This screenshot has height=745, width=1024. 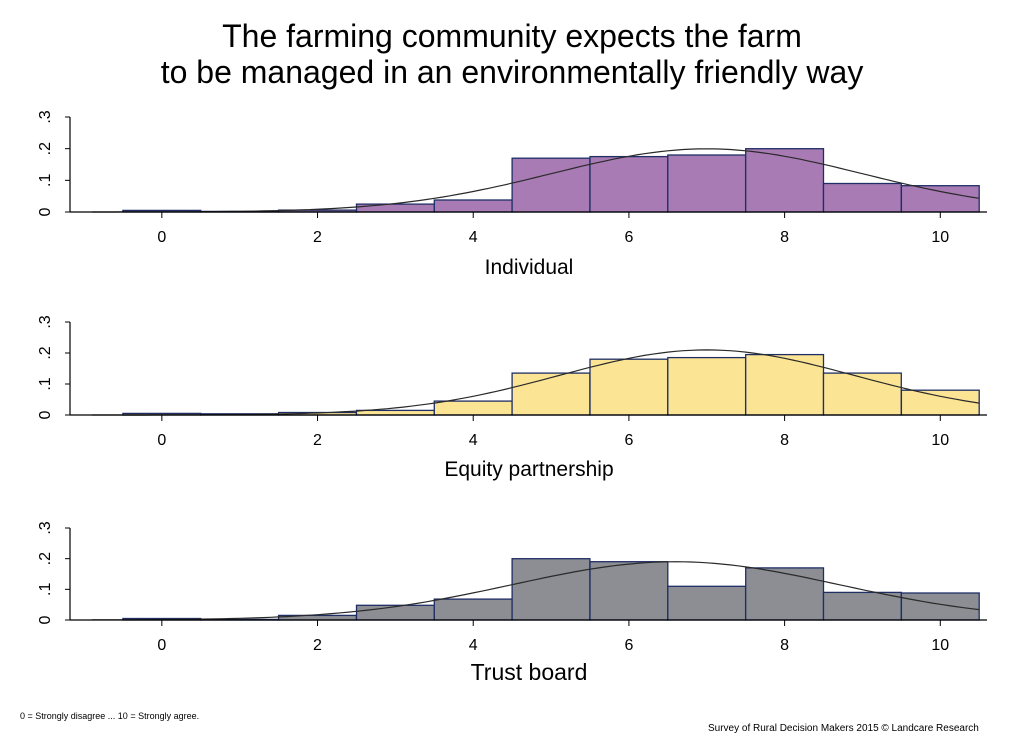 What do you see at coordinates (940, 645) in the screenshot?
I see `x-tick-label-3-5: 10` at bounding box center [940, 645].